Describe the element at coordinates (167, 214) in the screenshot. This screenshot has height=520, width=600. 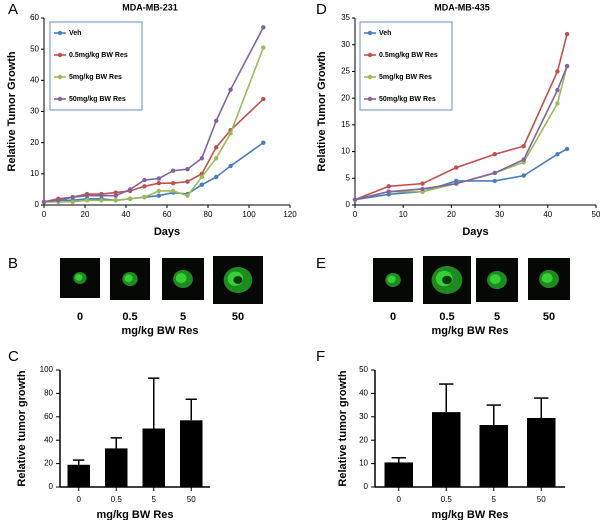
I see `x-tick-label: 60` at that location.